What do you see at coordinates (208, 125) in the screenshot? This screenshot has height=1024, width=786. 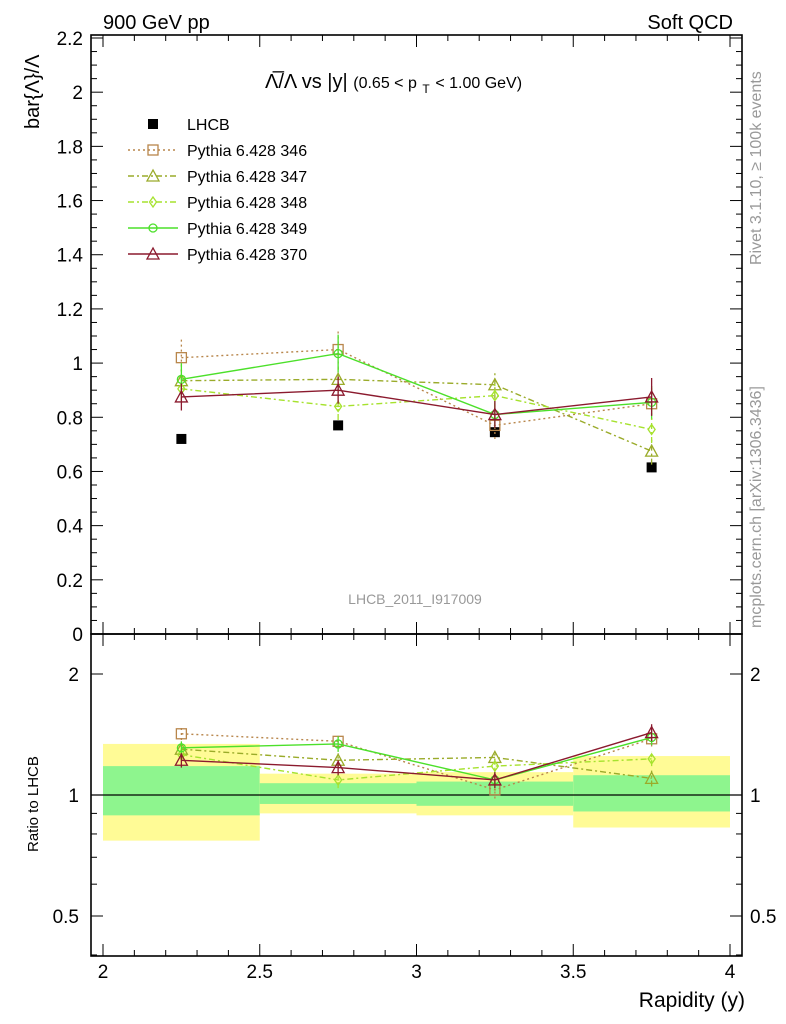 I see `legend-label: LHCB` at bounding box center [208, 125].